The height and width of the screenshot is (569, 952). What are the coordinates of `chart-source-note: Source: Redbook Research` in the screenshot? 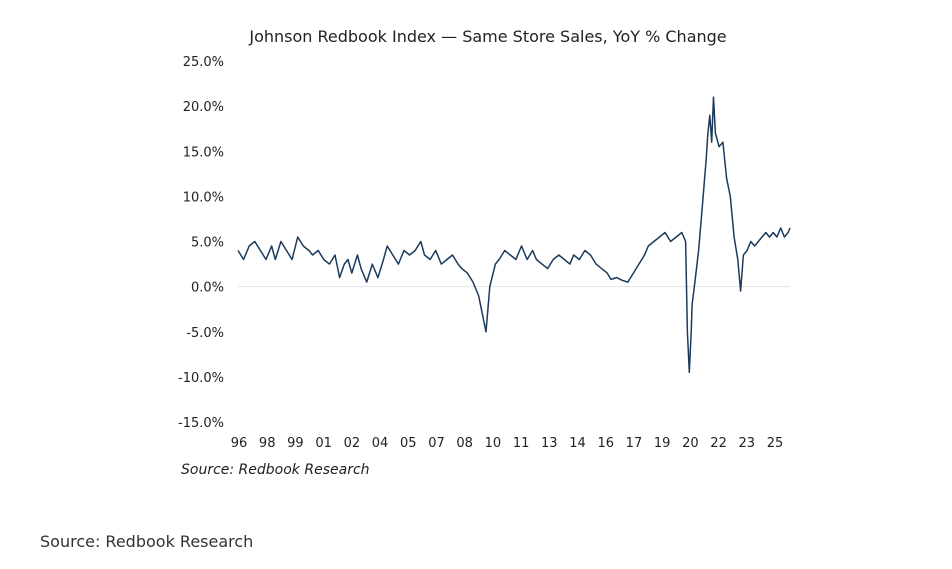 It's located at (275, 470).